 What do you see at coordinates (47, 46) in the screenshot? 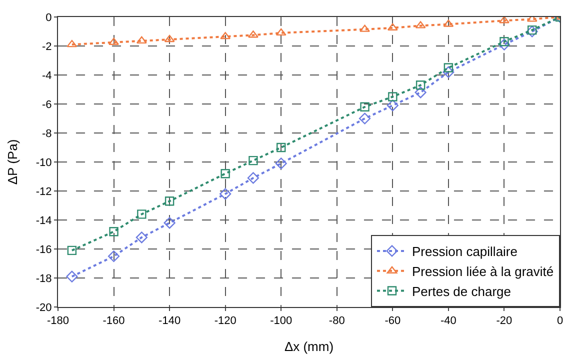
I see `y-tick-label: -2` at bounding box center [47, 46].